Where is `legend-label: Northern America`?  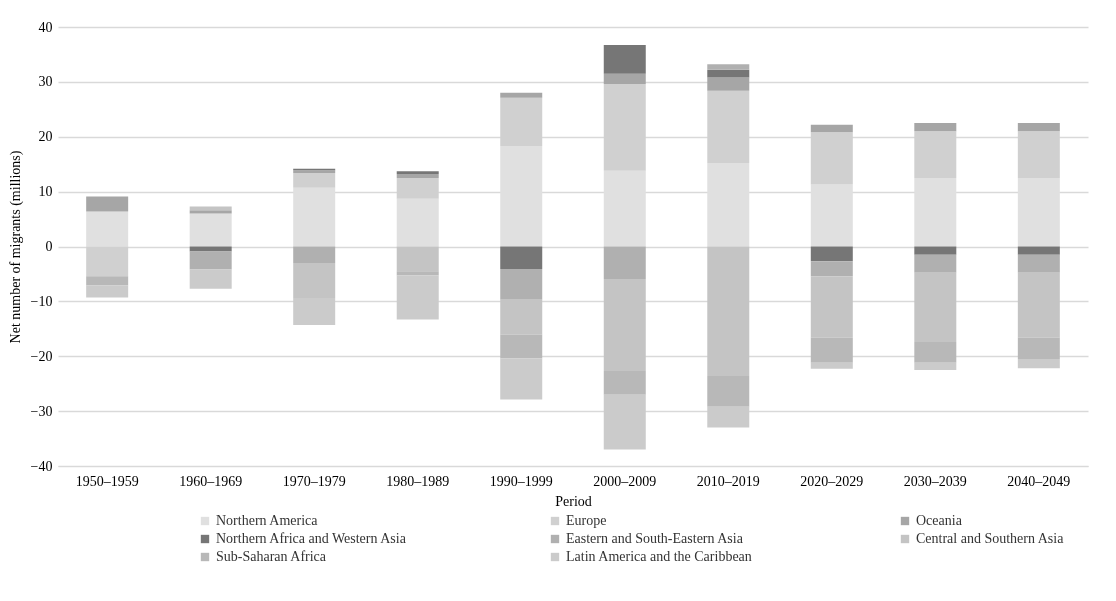
legend-label: Northern America is located at coordinates (267, 520).